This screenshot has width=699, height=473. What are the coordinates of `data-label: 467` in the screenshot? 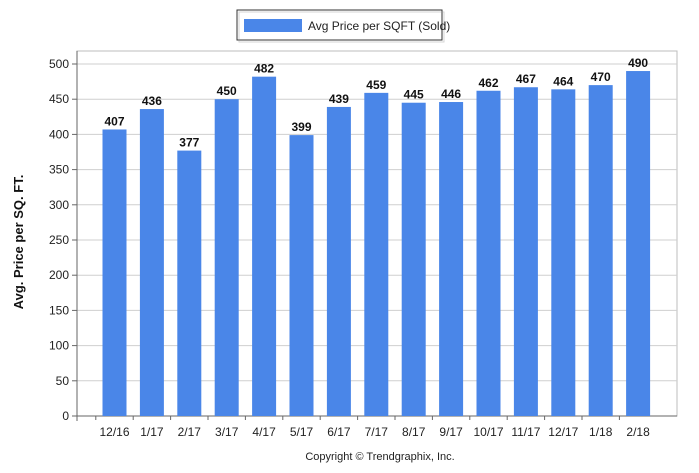 It's located at (526, 79).